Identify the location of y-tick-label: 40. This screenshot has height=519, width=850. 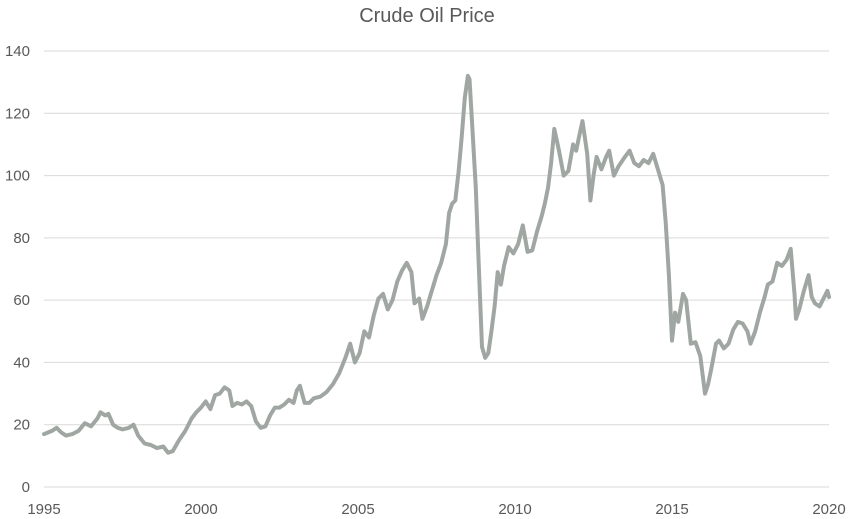
(21, 362).